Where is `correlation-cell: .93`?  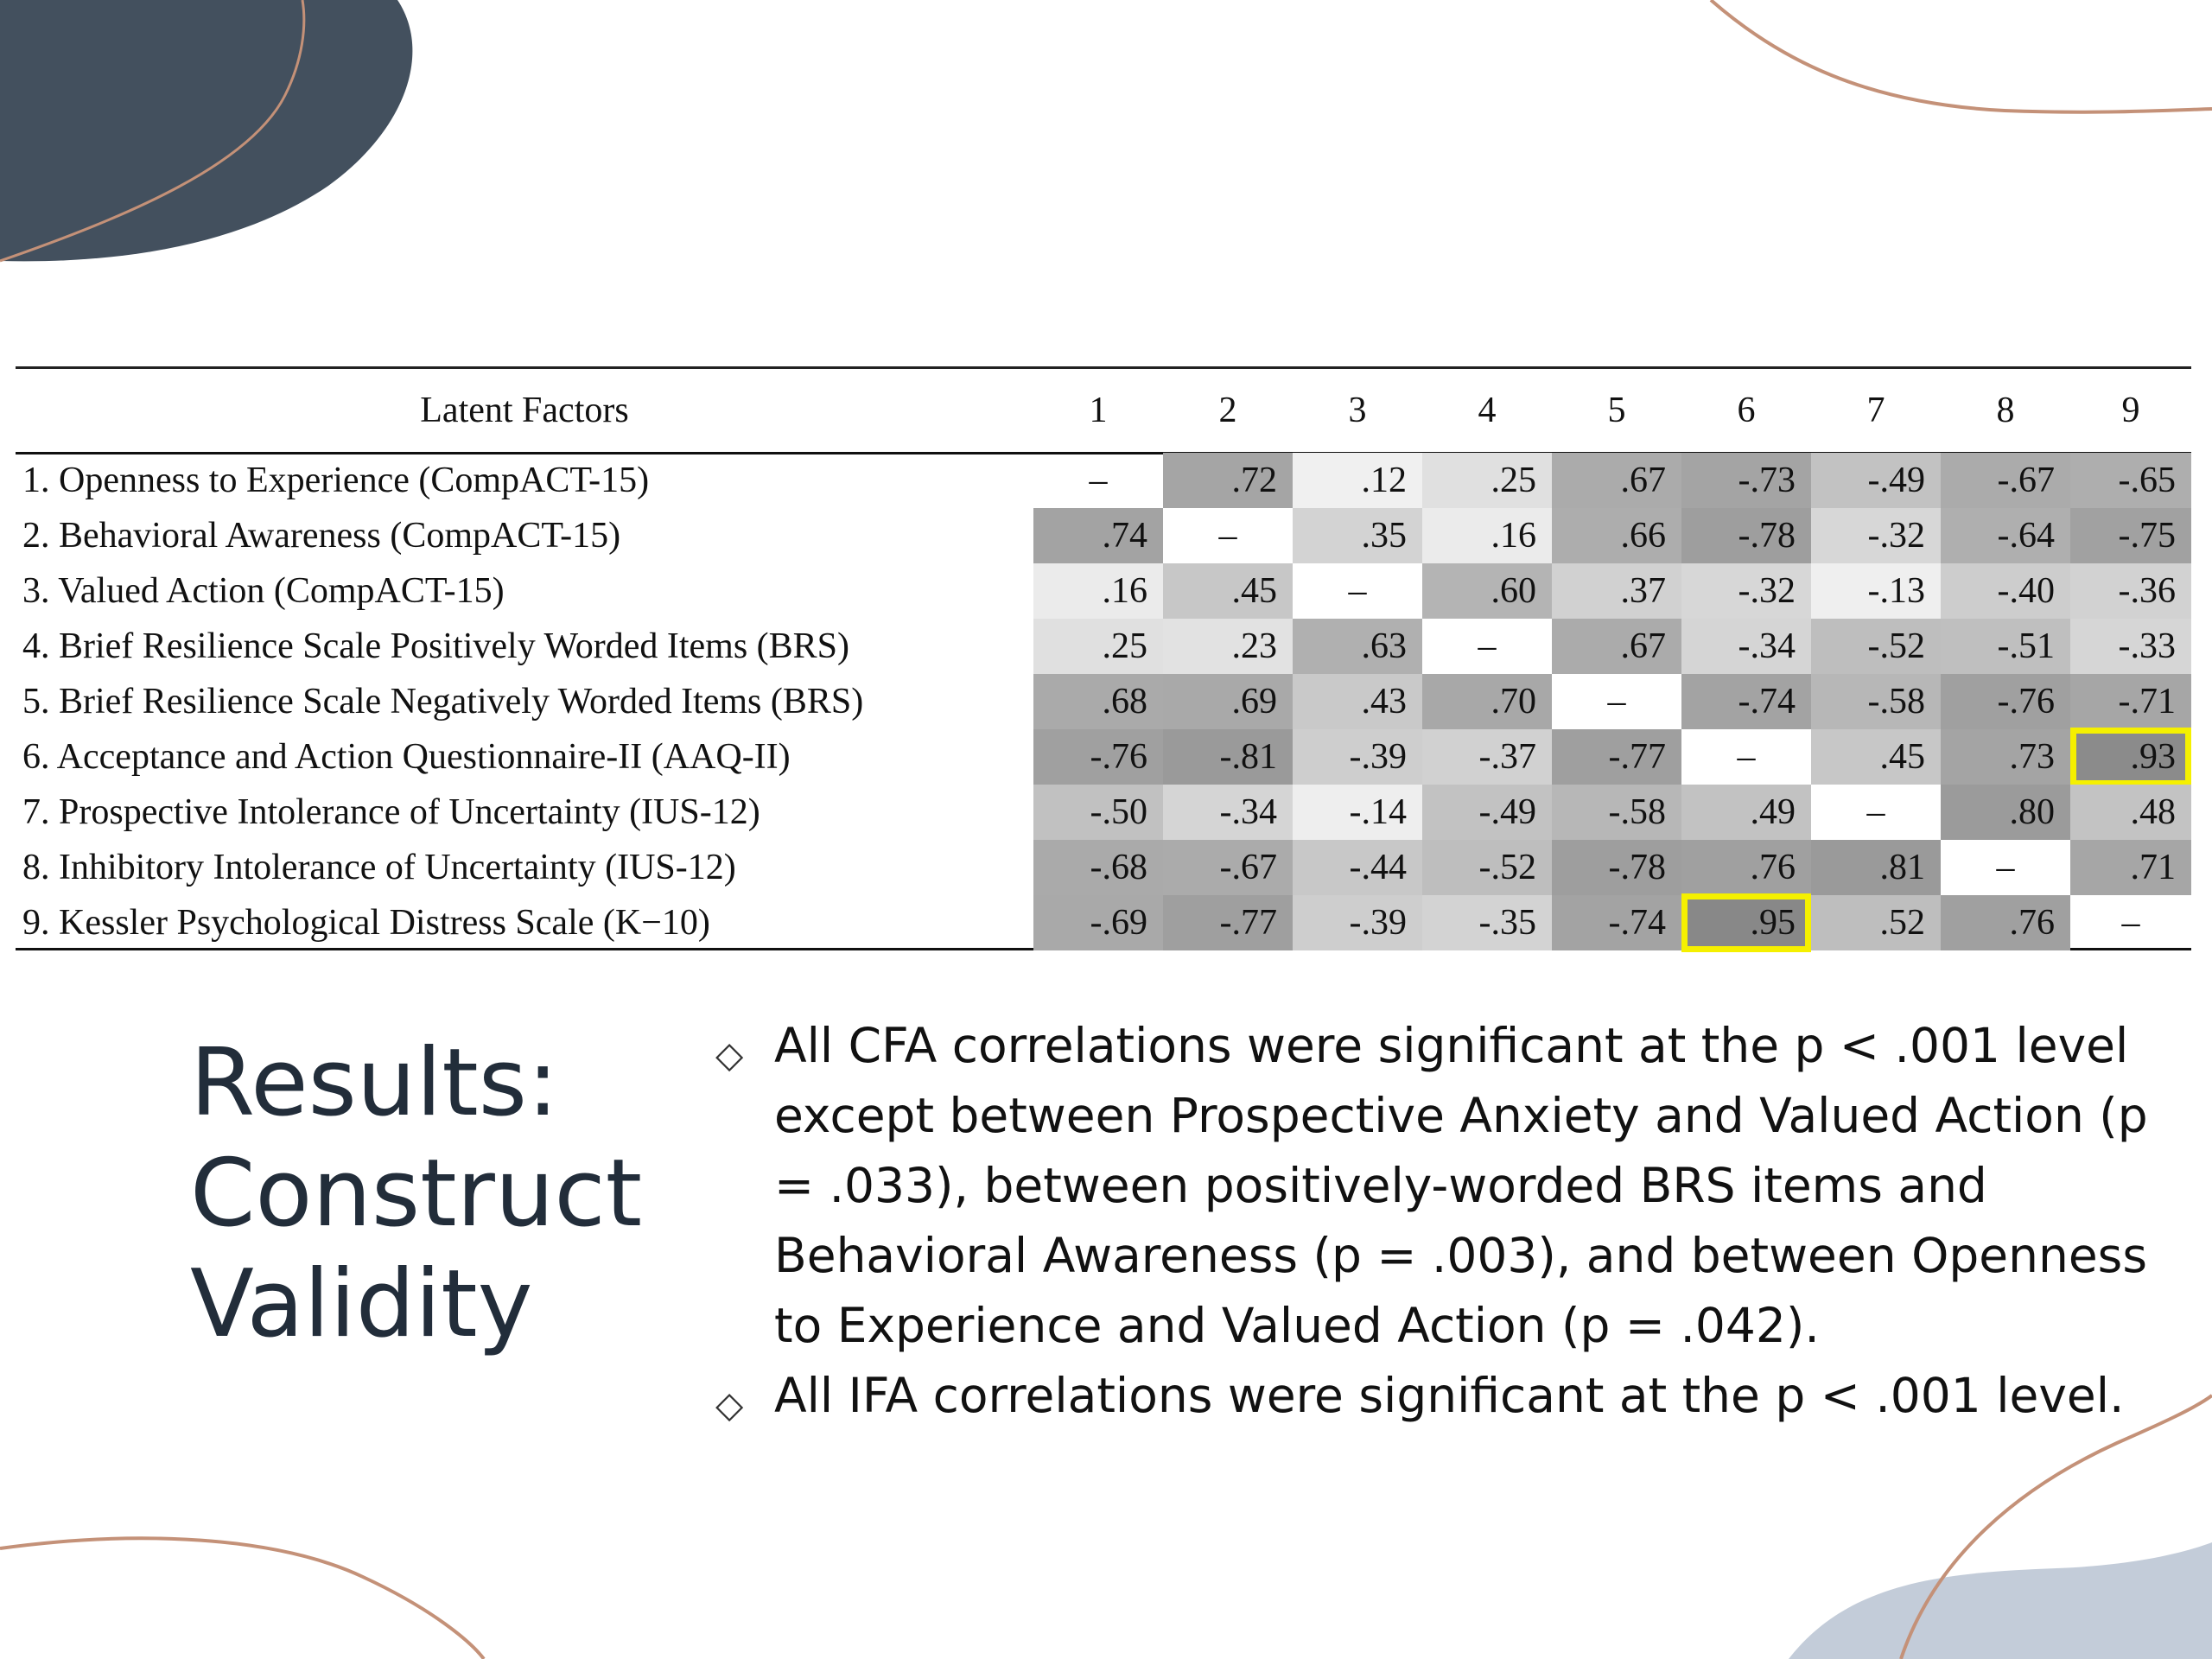
correlation-cell: .93 is located at coordinates (2130, 757).